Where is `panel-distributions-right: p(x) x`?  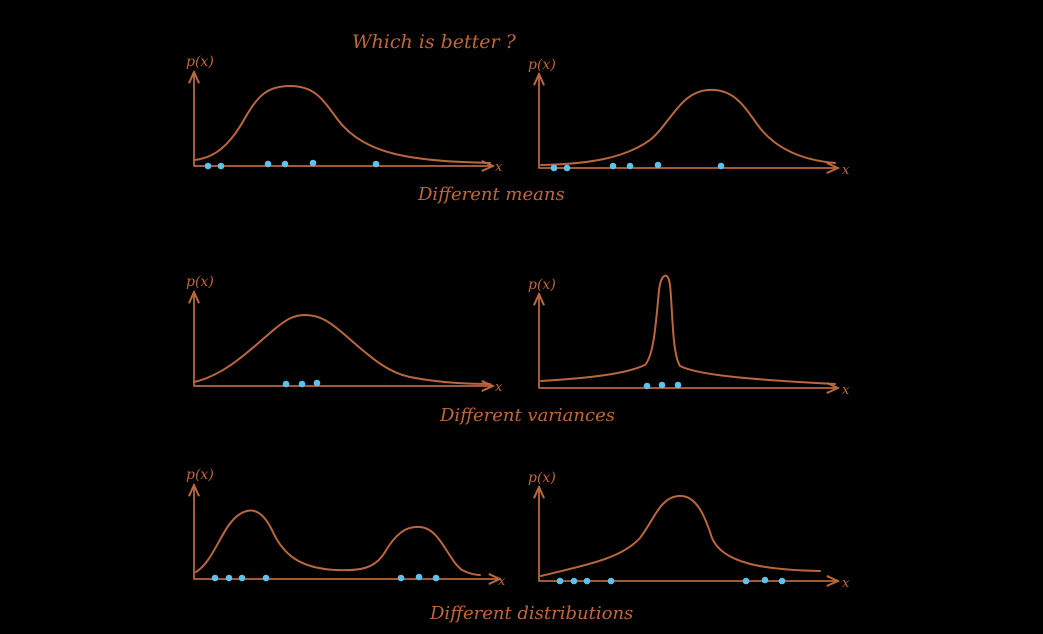
panel-distributions-right: p(x) x is located at coordinates (689, 530).